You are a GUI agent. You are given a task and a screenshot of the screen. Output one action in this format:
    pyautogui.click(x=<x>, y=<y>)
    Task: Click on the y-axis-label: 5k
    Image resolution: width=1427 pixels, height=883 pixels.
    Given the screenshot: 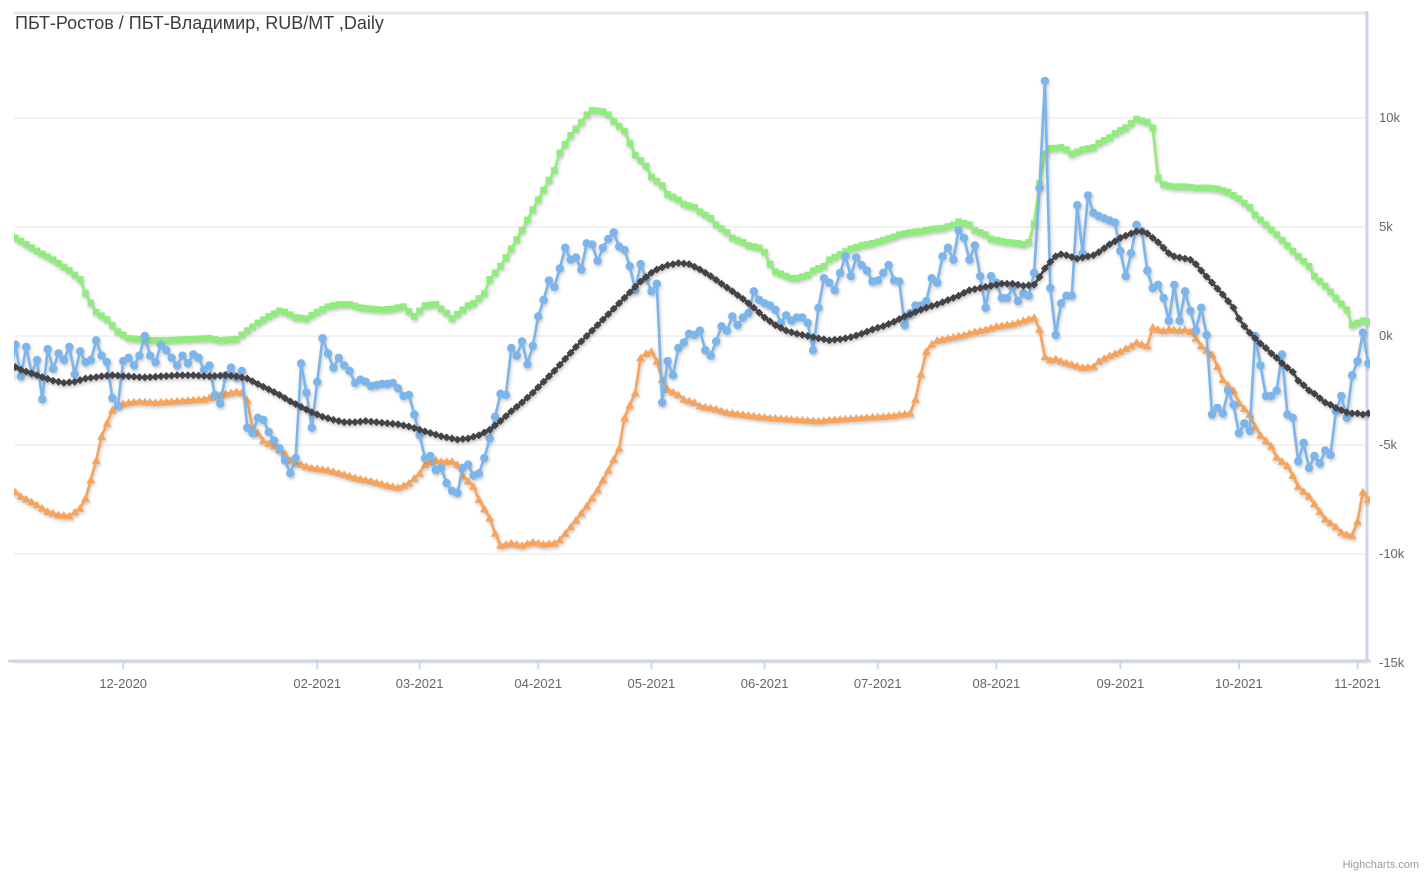 What is the action you would take?
    pyautogui.click(x=1386, y=226)
    